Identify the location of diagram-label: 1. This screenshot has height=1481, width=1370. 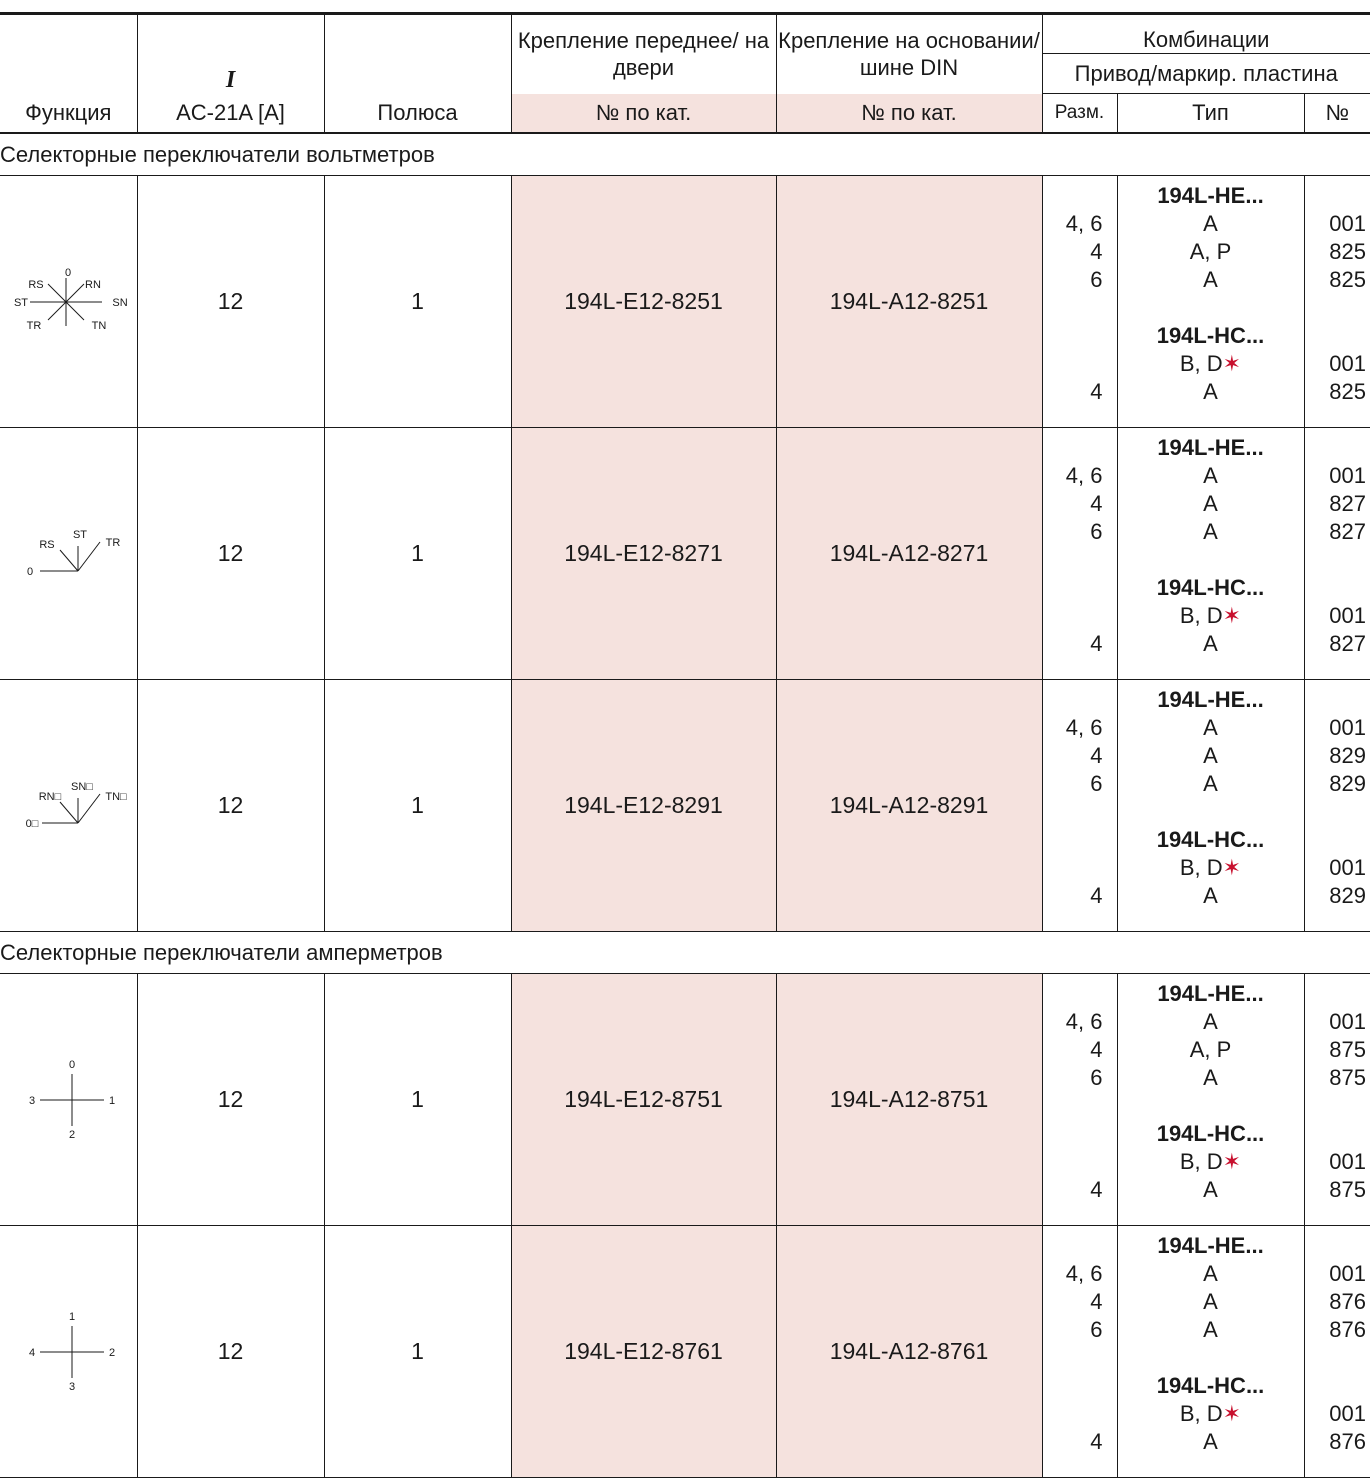
(112, 1101).